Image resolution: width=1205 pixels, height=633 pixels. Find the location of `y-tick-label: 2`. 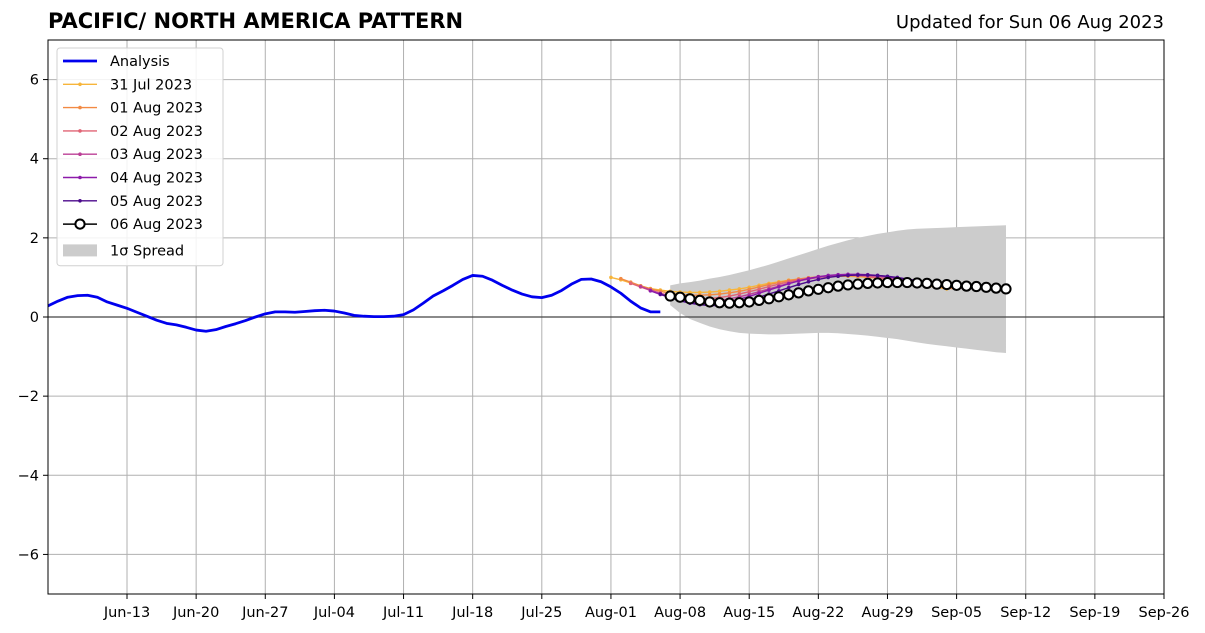

y-tick-label: 2 is located at coordinates (34, 239).